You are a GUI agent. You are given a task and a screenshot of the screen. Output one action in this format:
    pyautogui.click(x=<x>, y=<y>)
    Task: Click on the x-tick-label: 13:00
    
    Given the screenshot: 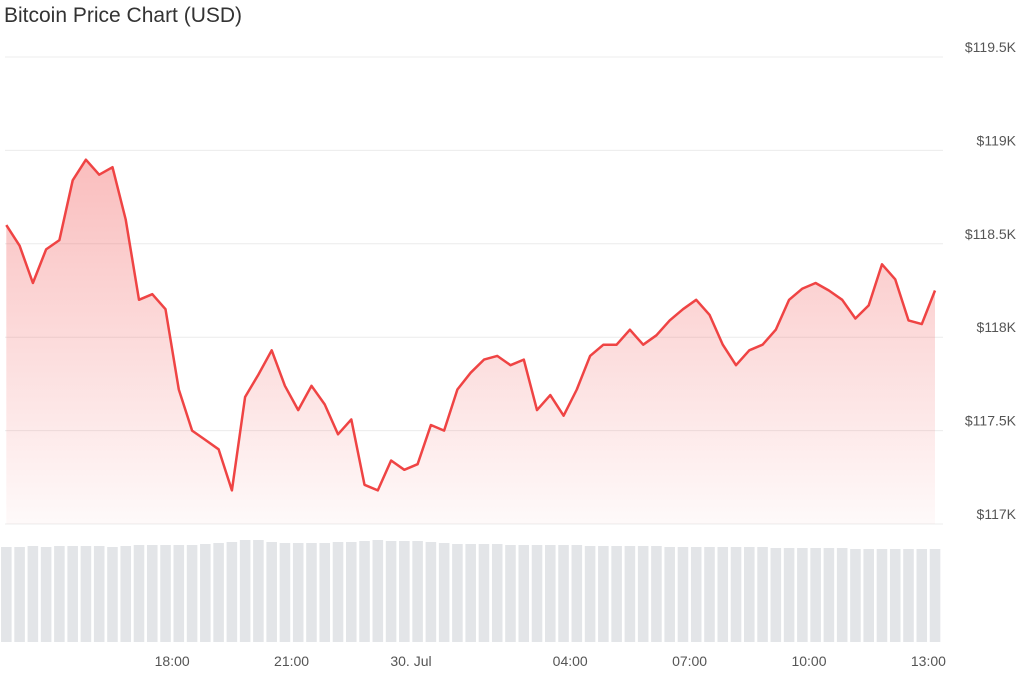 What is the action you would take?
    pyautogui.click(x=928, y=661)
    